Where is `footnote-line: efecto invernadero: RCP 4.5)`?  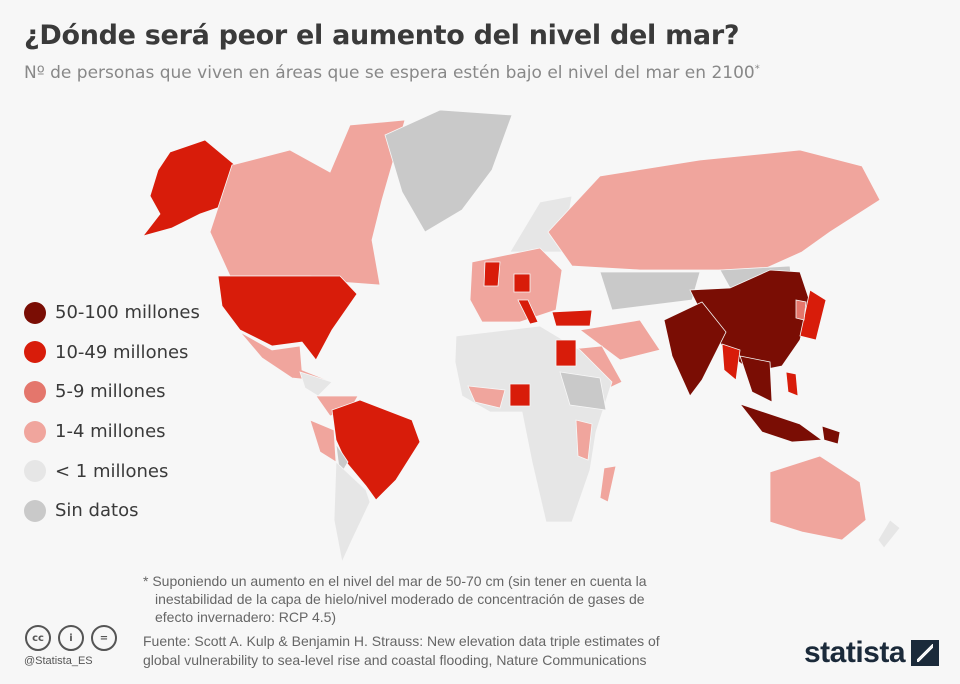
footnote-line: efecto invernadero: RCP 4.5) is located at coordinates (246, 617).